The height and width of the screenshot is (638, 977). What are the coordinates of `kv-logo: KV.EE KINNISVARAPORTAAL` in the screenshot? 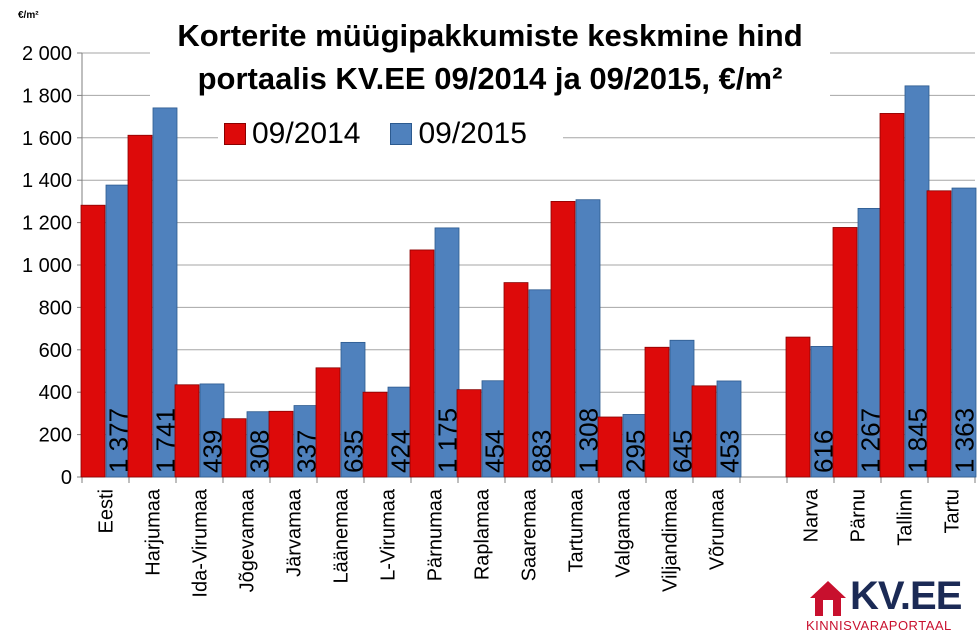 It's located at (891, 605).